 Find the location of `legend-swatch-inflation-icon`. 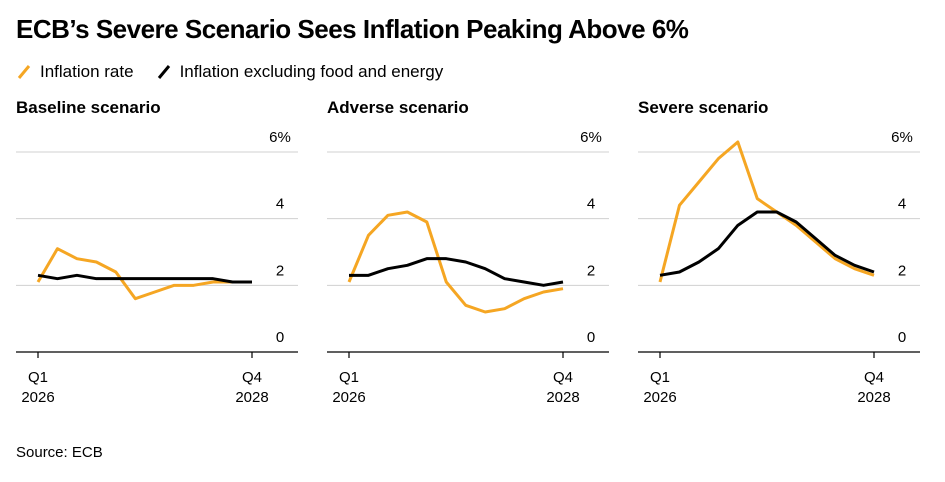

legend-swatch-inflation-icon is located at coordinates (24, 72).